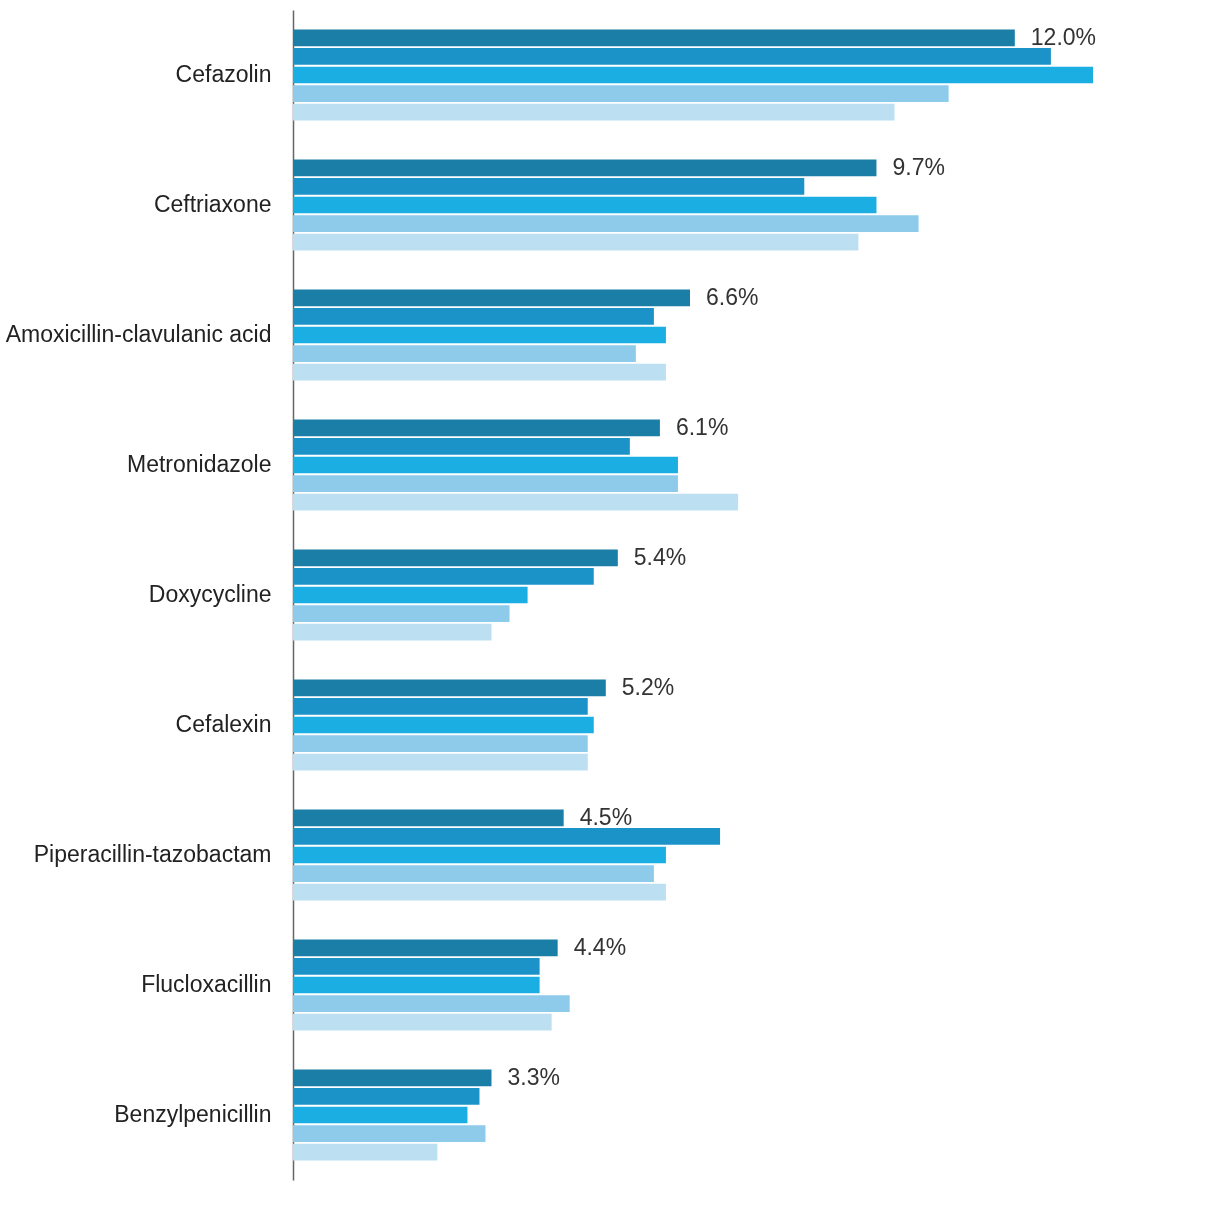 The height and width of the screenshot is (1211, 1230). What do you see at coordinates (606, 816) in the screenshot?
I see `data-label: 4.5%` at bounding box center [606, 816].